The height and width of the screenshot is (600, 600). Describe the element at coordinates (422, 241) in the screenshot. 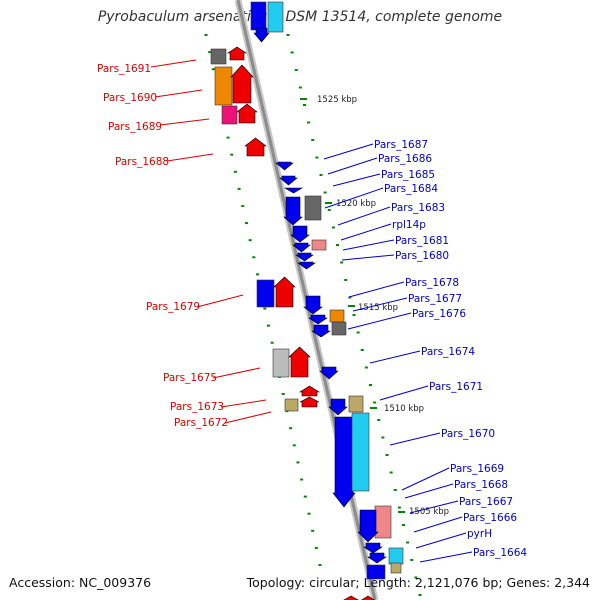

I see `gene-label: Pars_1681` at that location.